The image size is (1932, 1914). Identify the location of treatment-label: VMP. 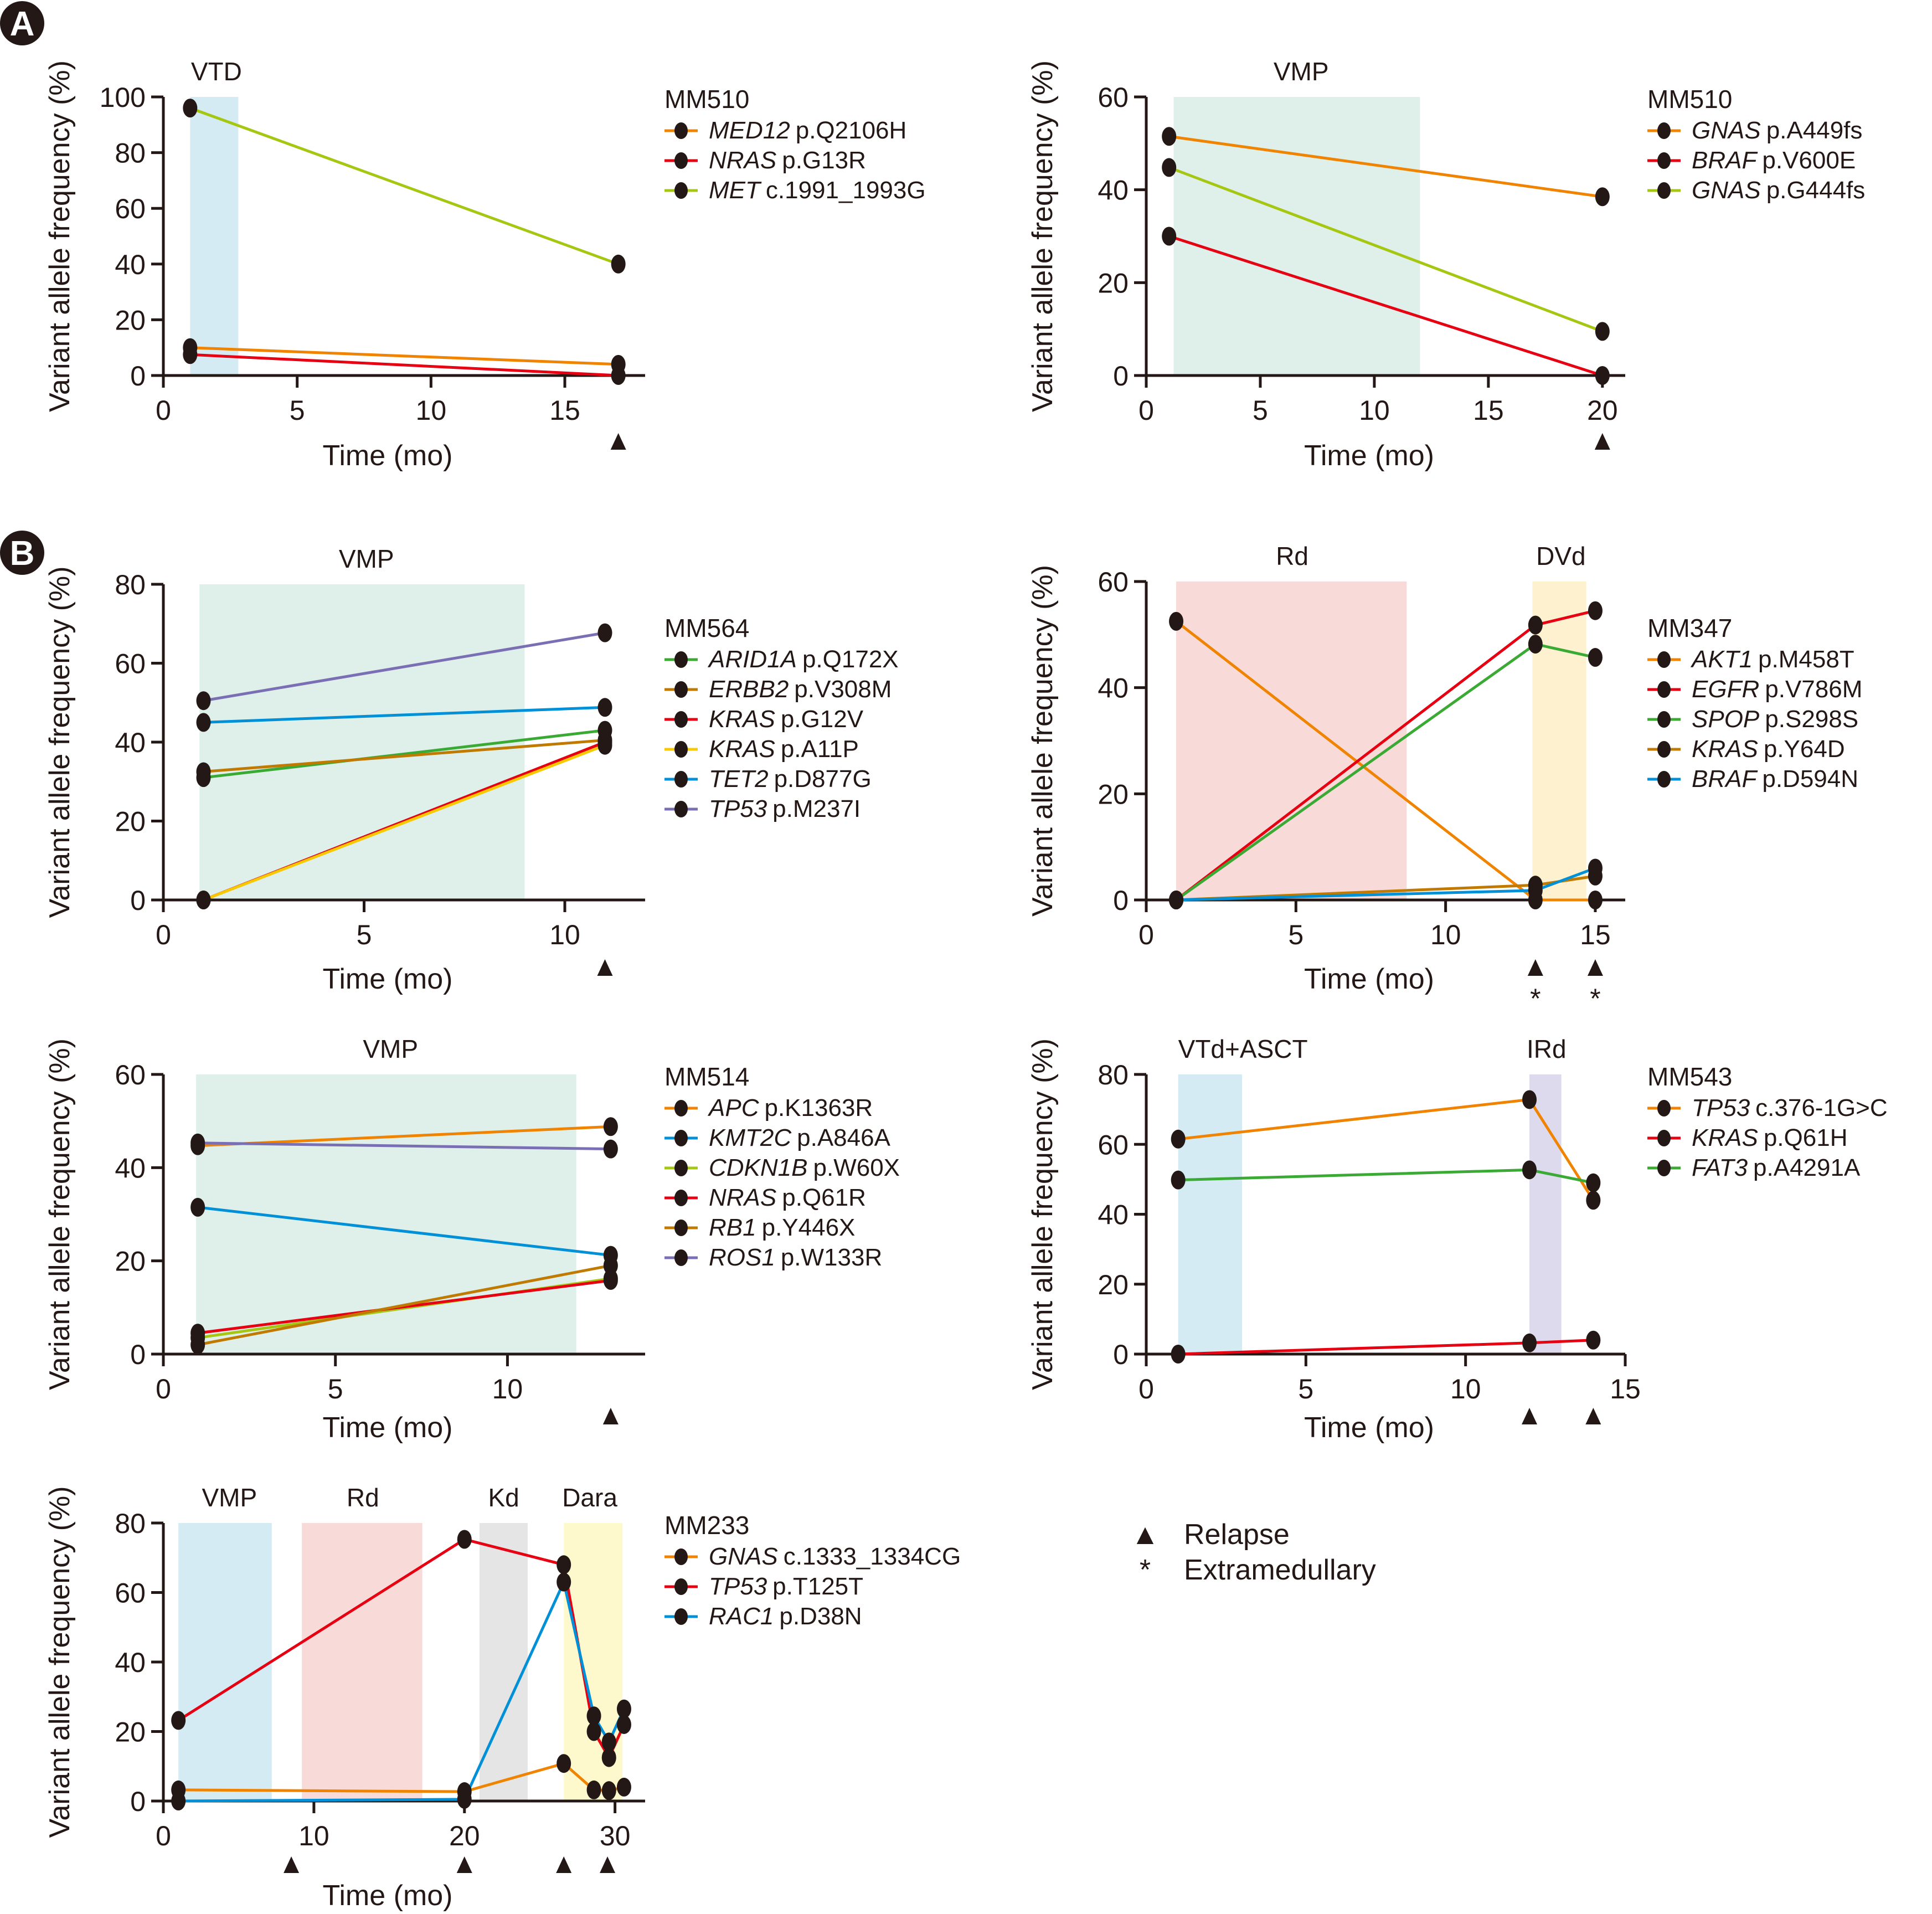
(390, 1049).